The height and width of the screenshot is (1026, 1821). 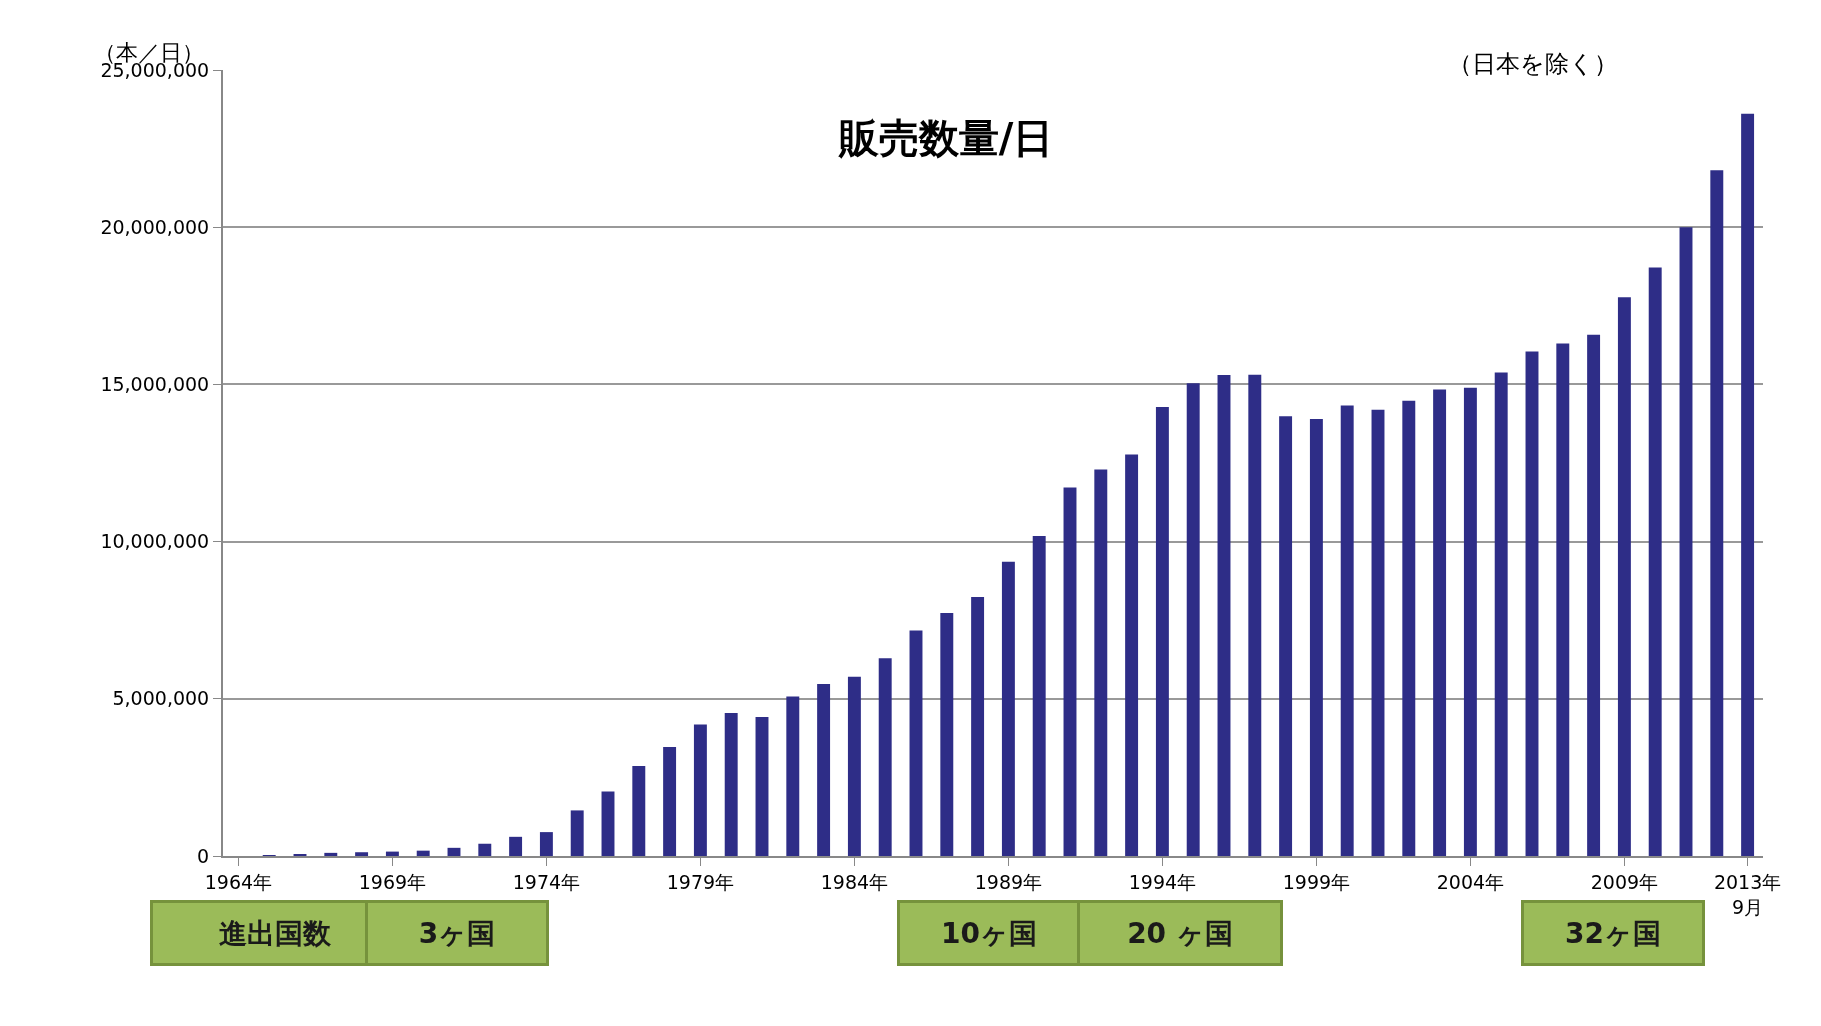 I want to click on x-tick-label: 1964年, so click(x=238, y=881).